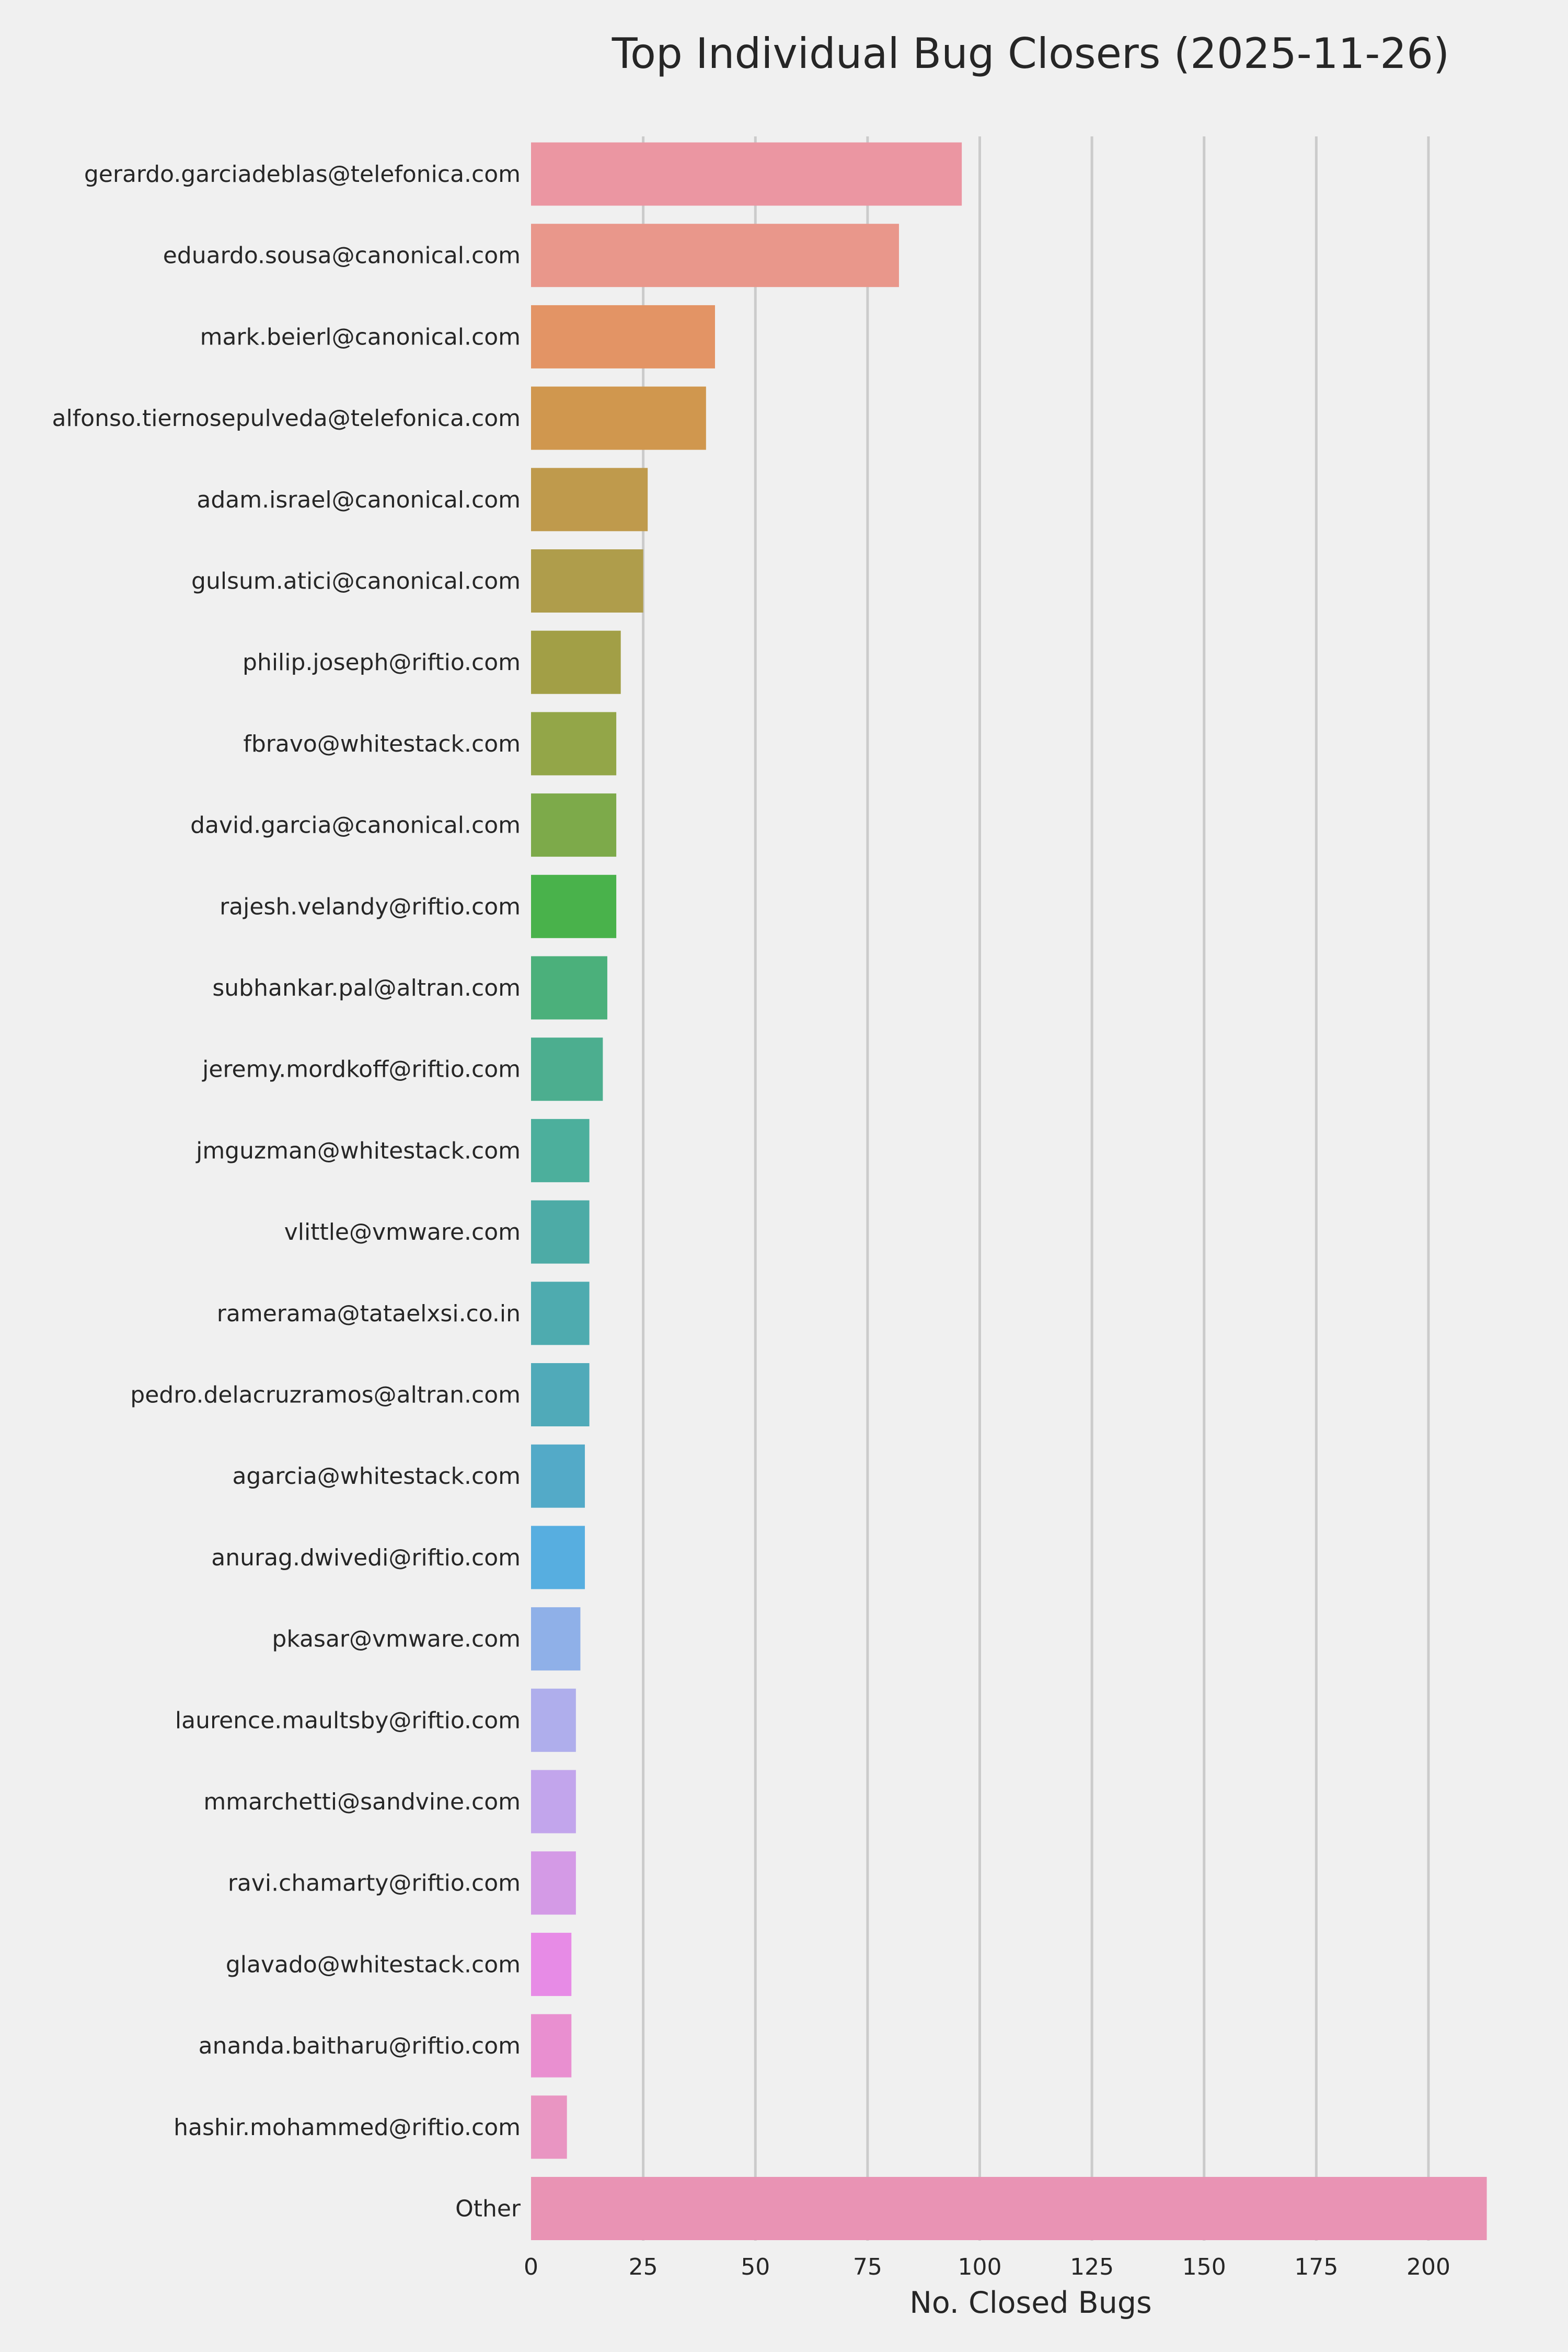 The height and width of the screenshot is (2352, 1568). What do you see at coordinates (396, 1639) in the screenshot?
I see `y-tick-label: pkasar@vmware.com` at bounding box center [396, 1639].